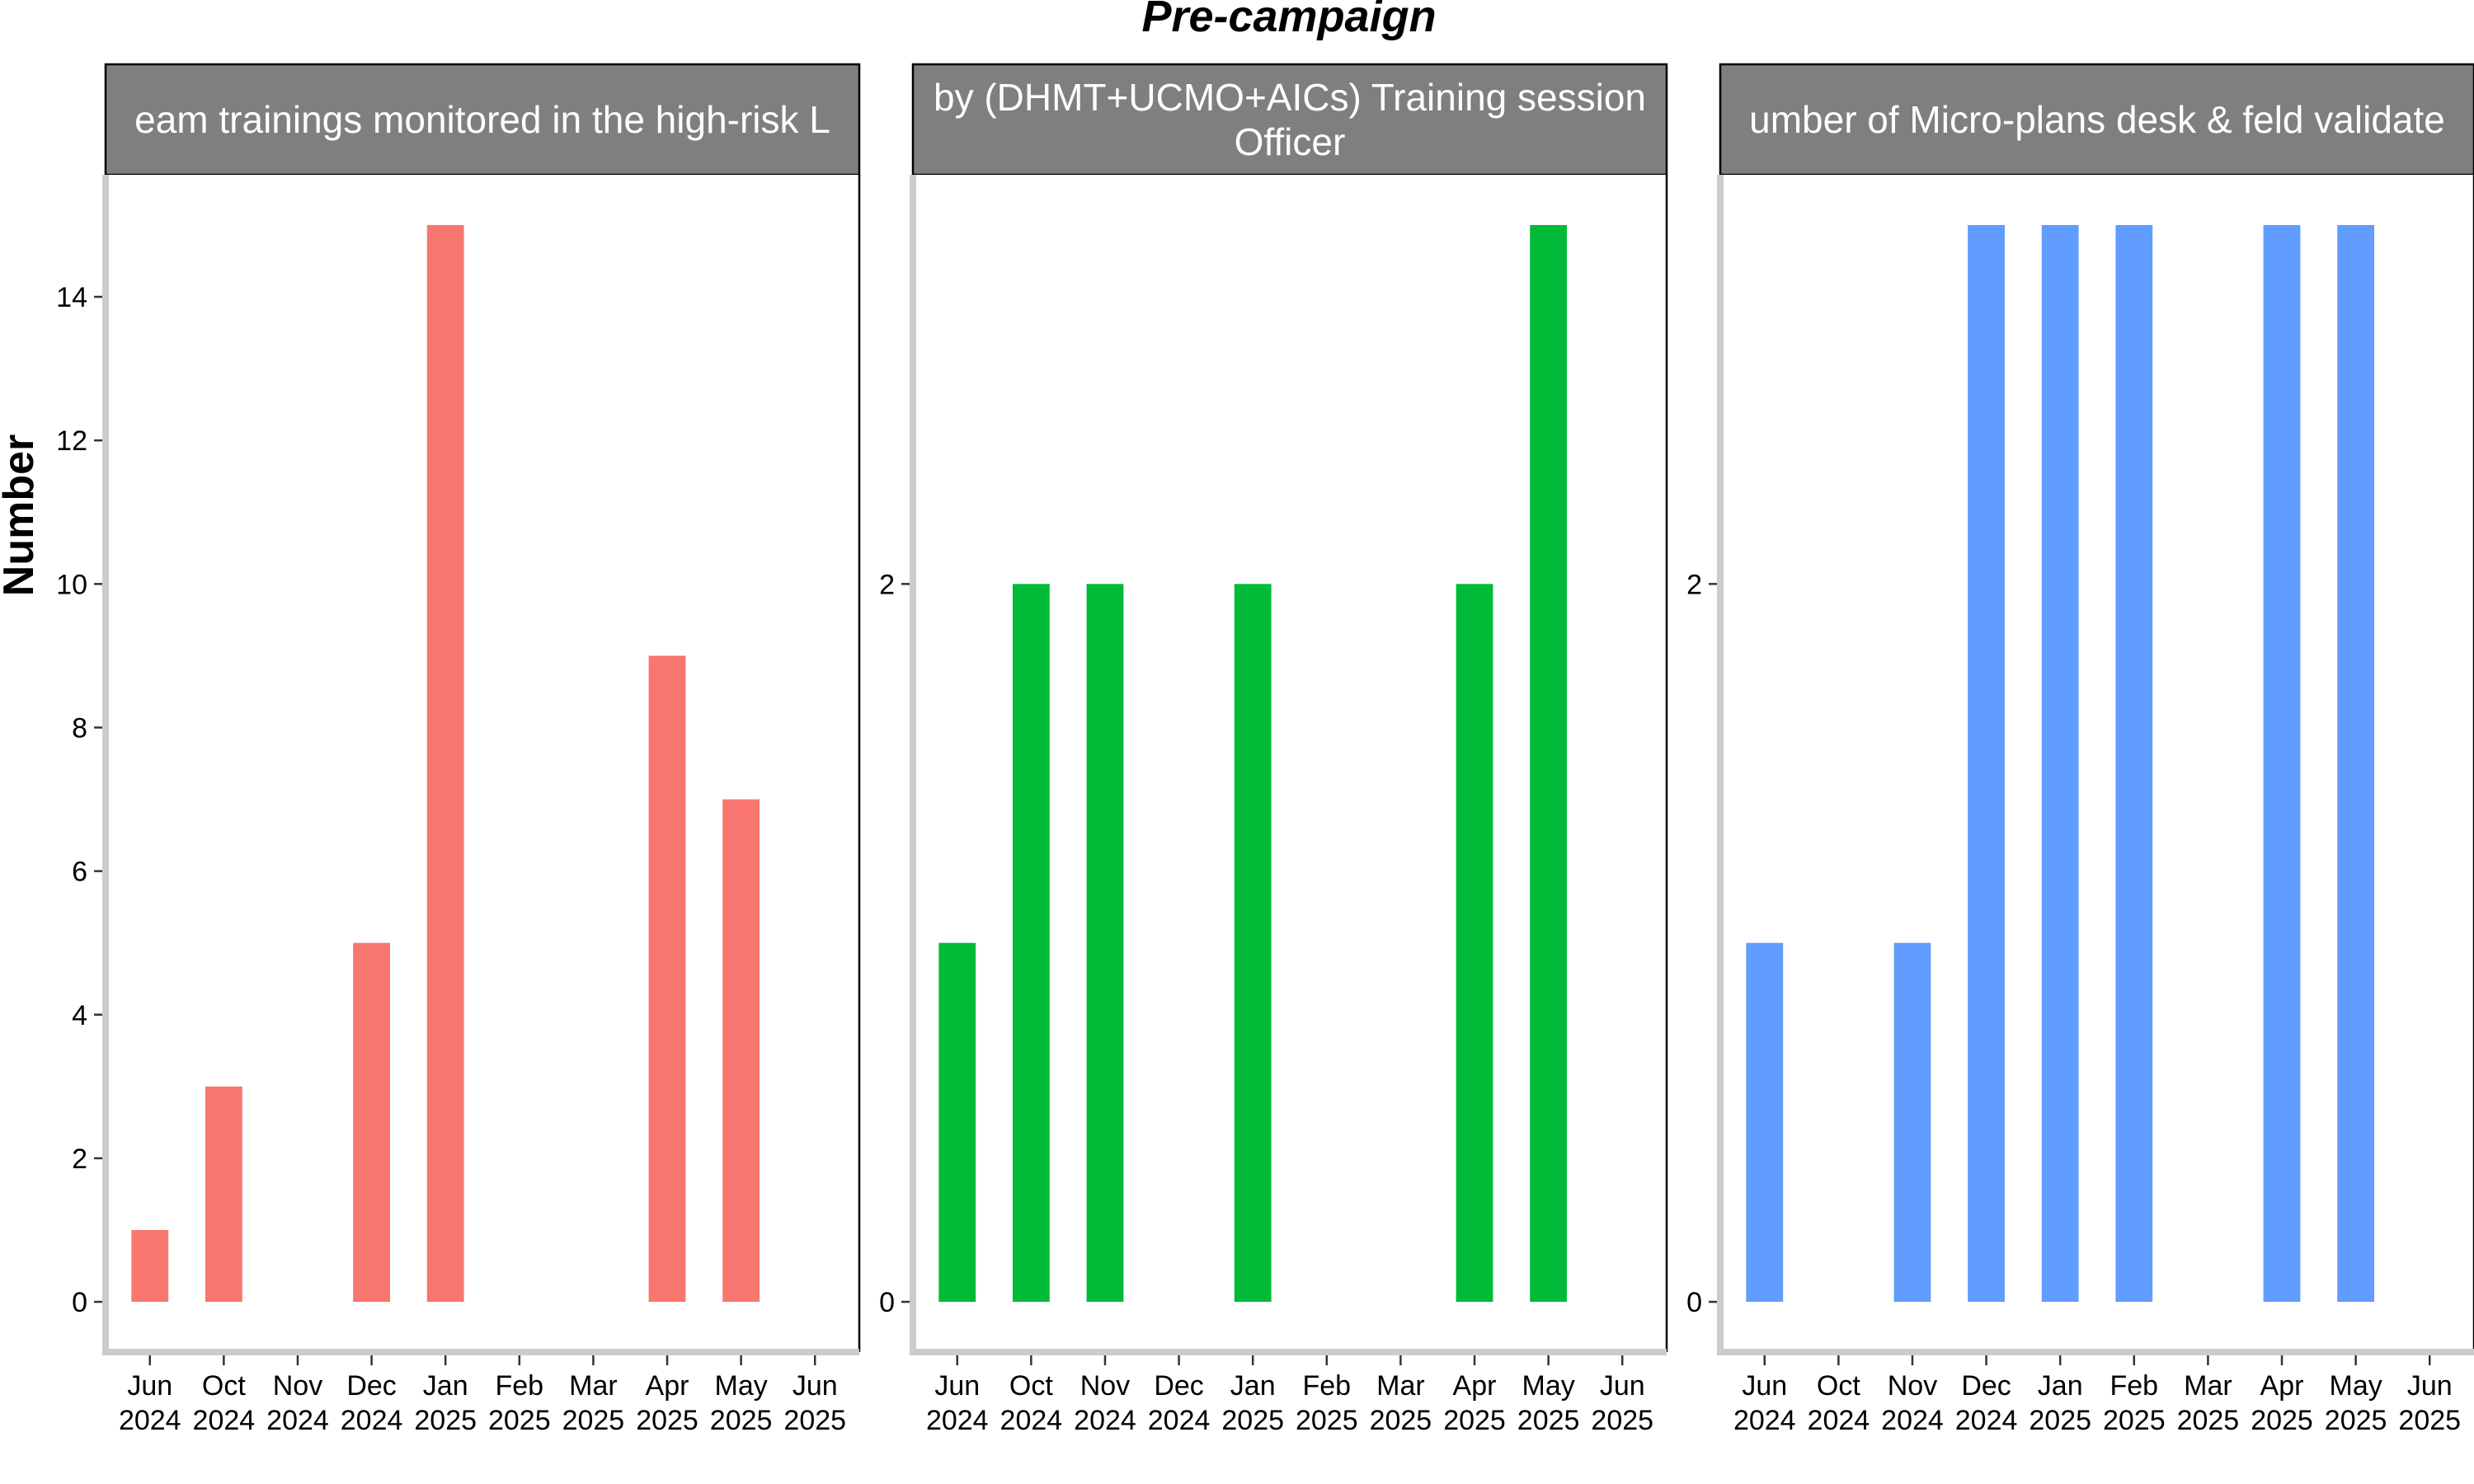 Image resolution: width=2474 pixels, height=1484 pixels. I want to click on y-tick-label: 14, so click(71, 297).